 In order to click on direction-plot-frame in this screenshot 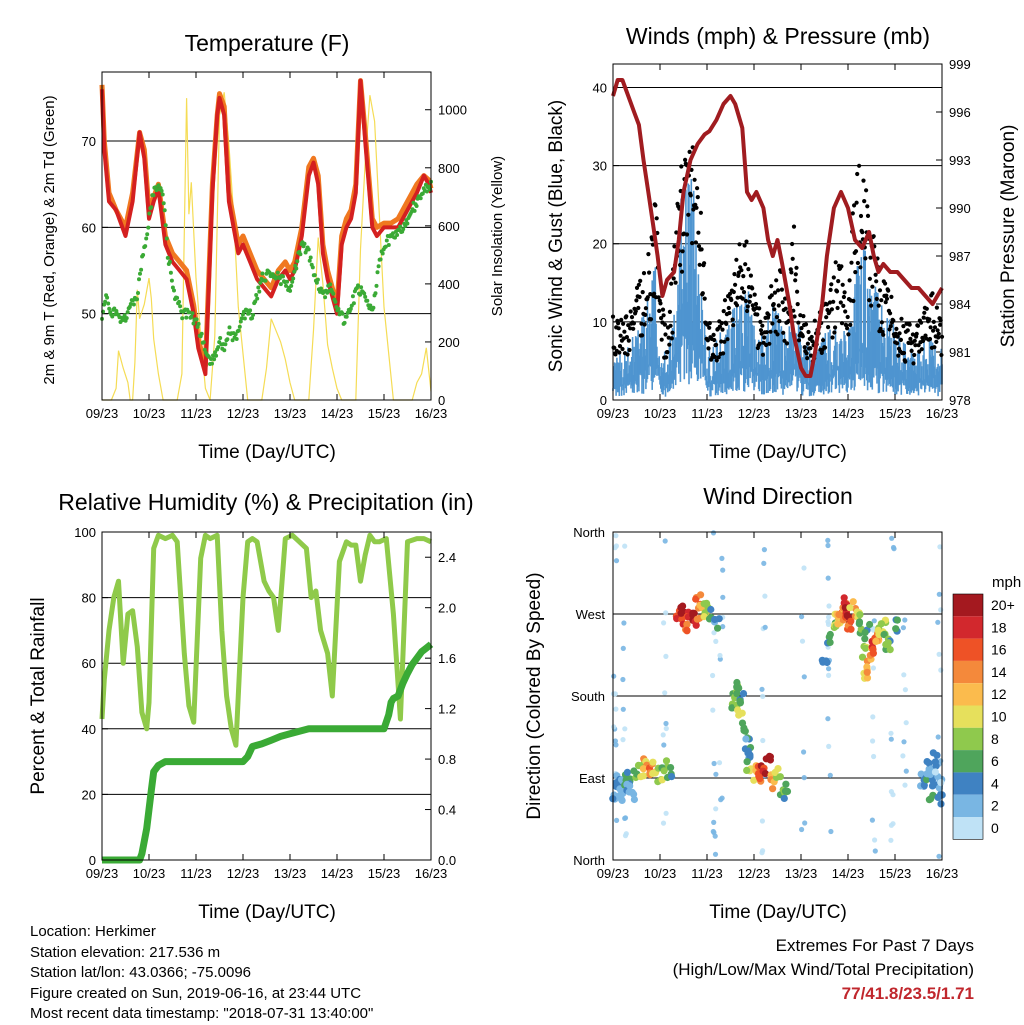, I will do `click(777, 696)`.